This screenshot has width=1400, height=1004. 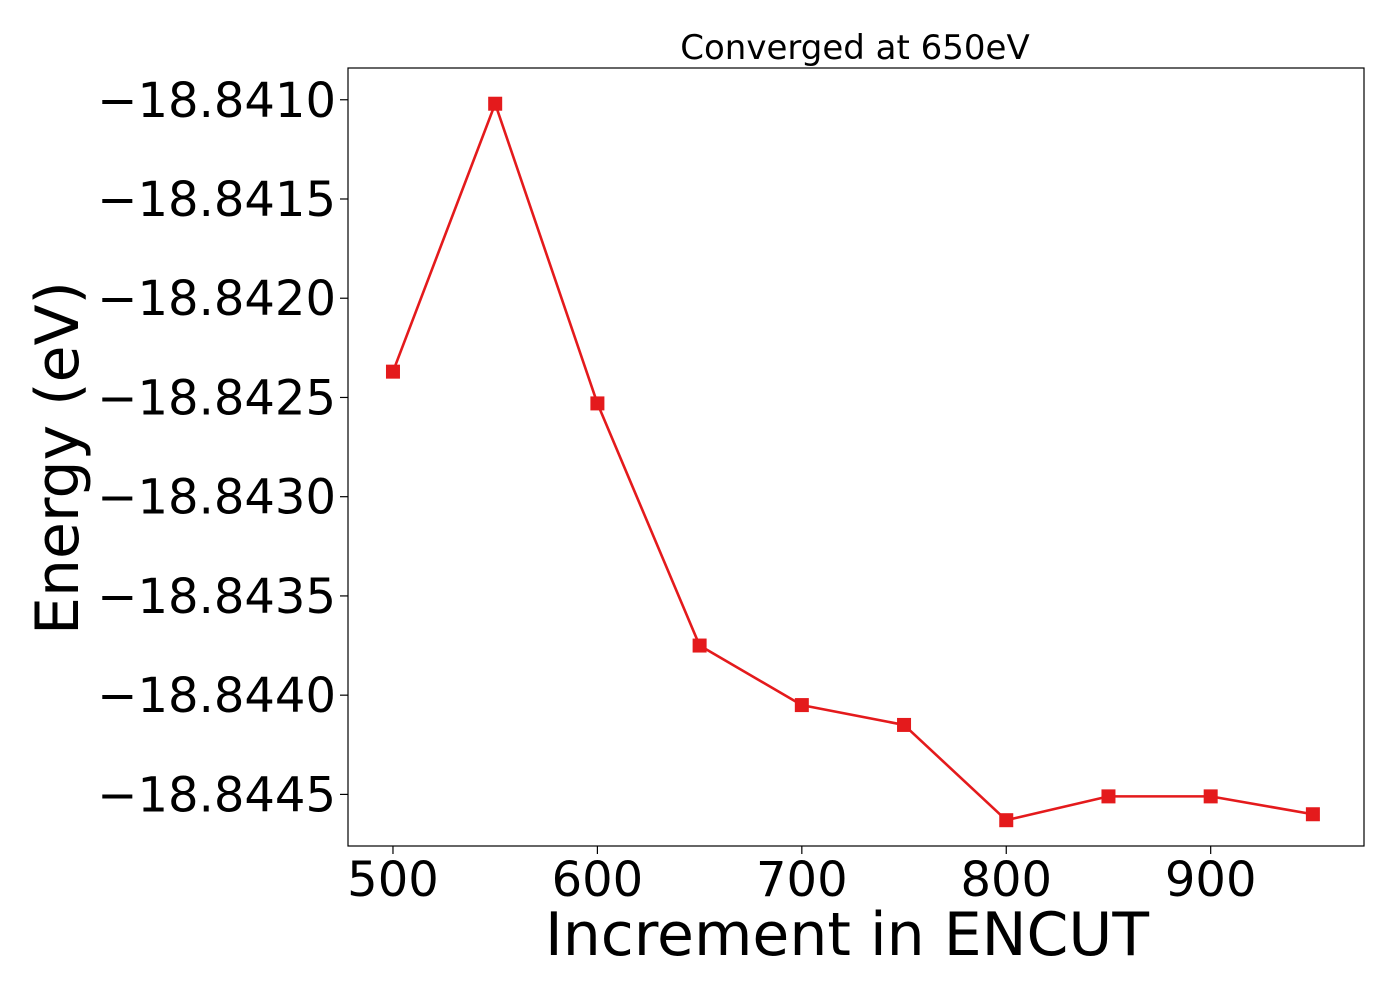 What do you see at coordinates (216, 696) in the screenshot?
I see `y-tick-label: −18.8440` at bounding box center [216, 696].